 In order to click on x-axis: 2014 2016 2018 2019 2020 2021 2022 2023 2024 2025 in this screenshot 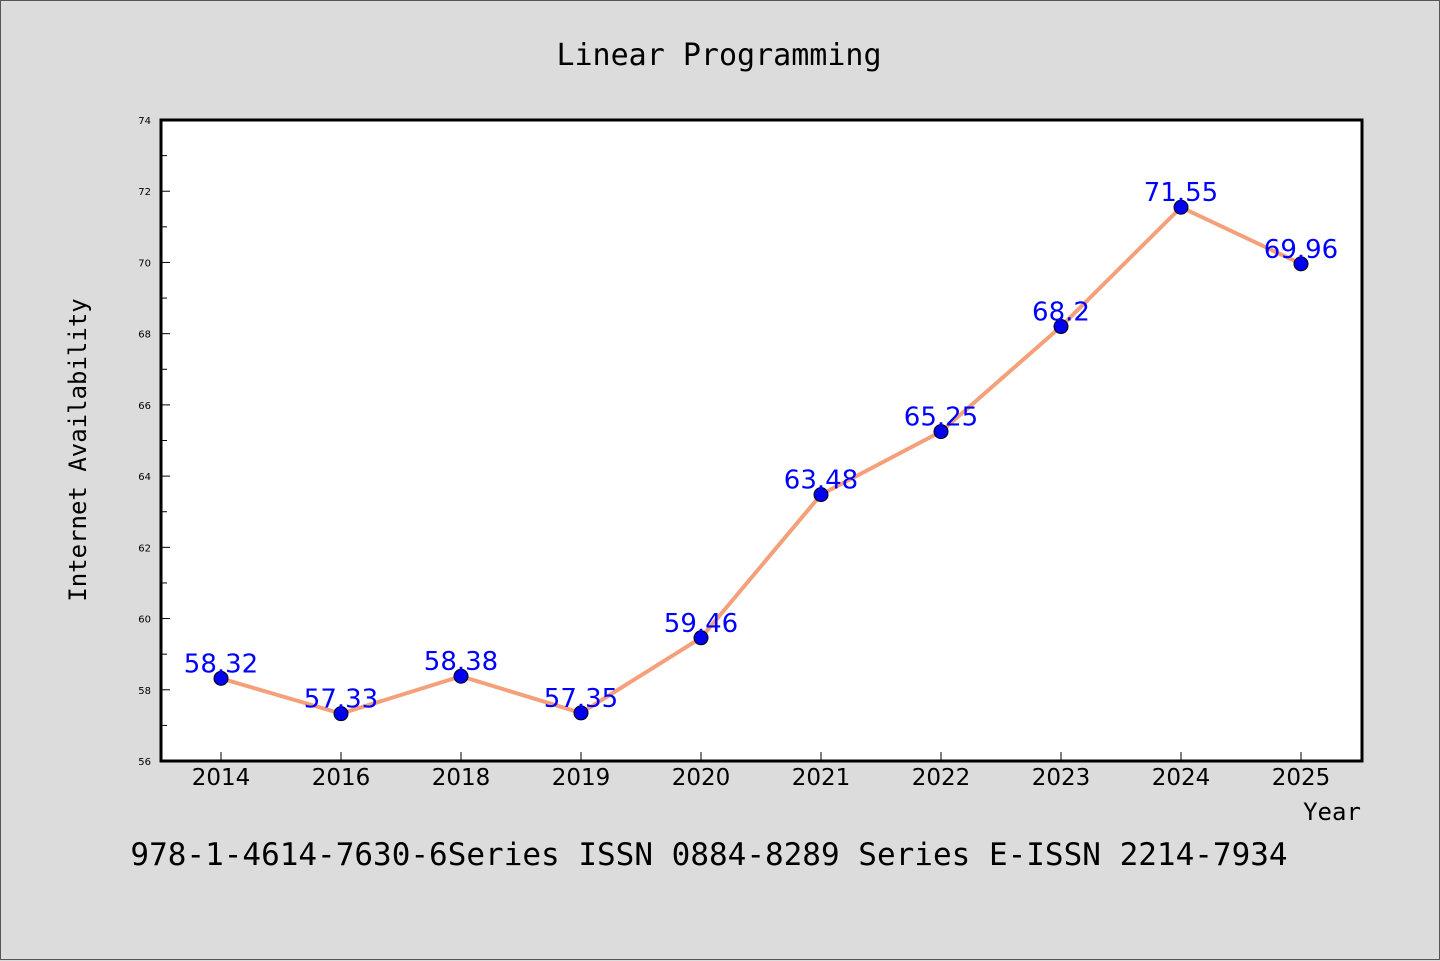, I will do `click(761, 771)`.